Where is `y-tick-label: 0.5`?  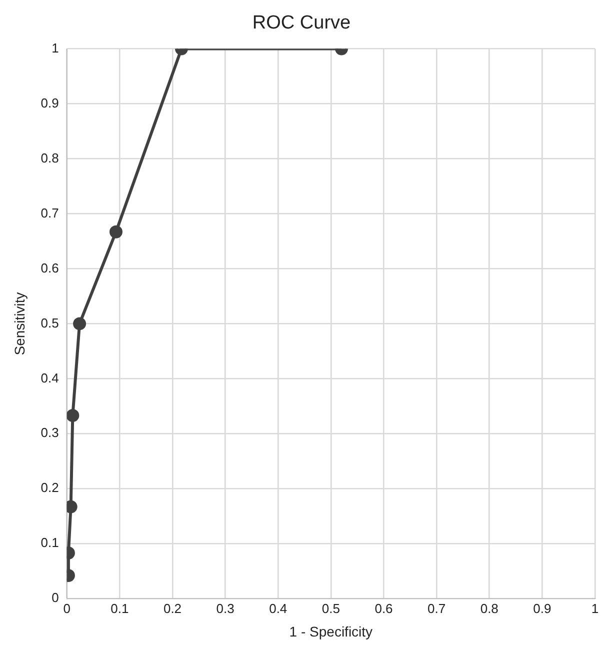 y-tick-label: 0.5 is located at coordinates (49, 322).